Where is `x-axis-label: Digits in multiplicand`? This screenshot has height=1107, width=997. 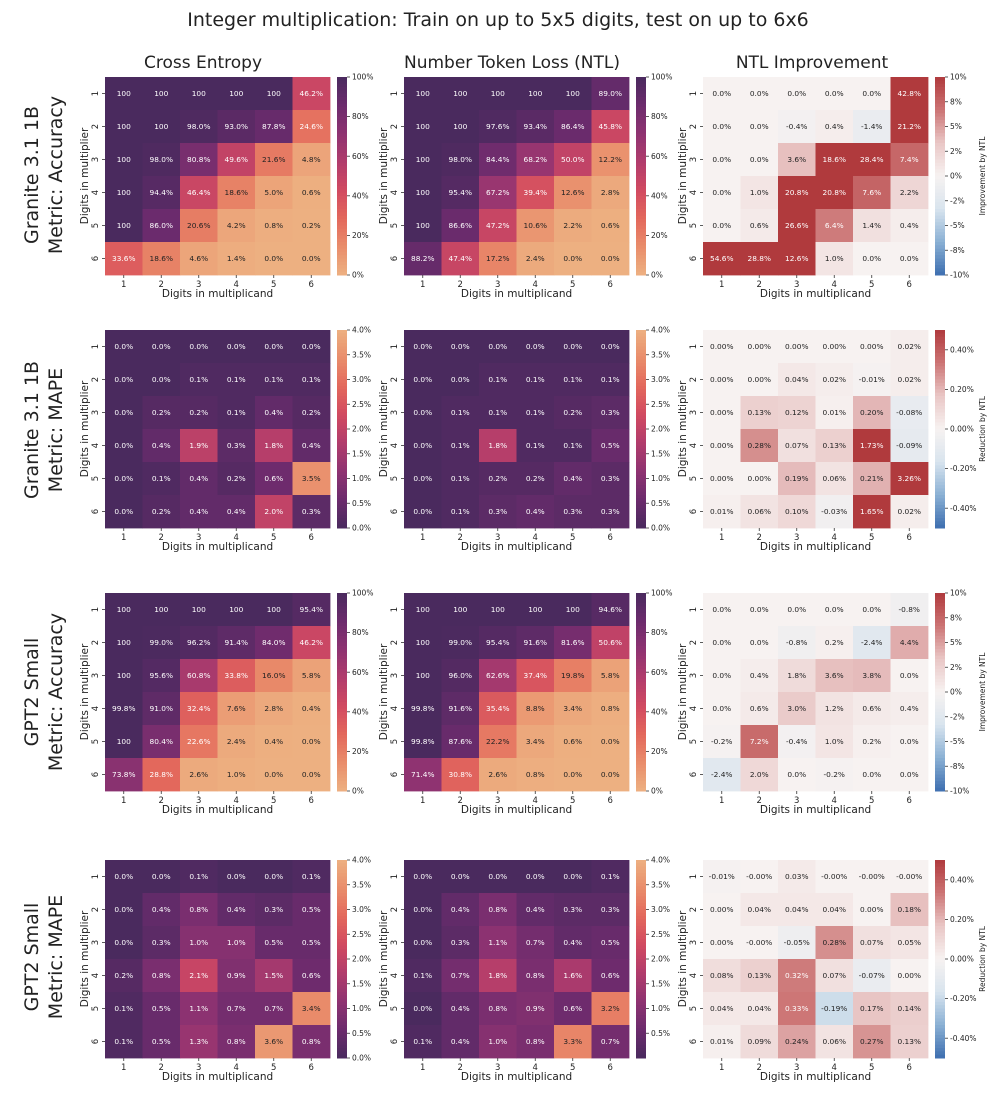
x-axis-label: Digits in multiplicand is located at coordinates (217, 810).